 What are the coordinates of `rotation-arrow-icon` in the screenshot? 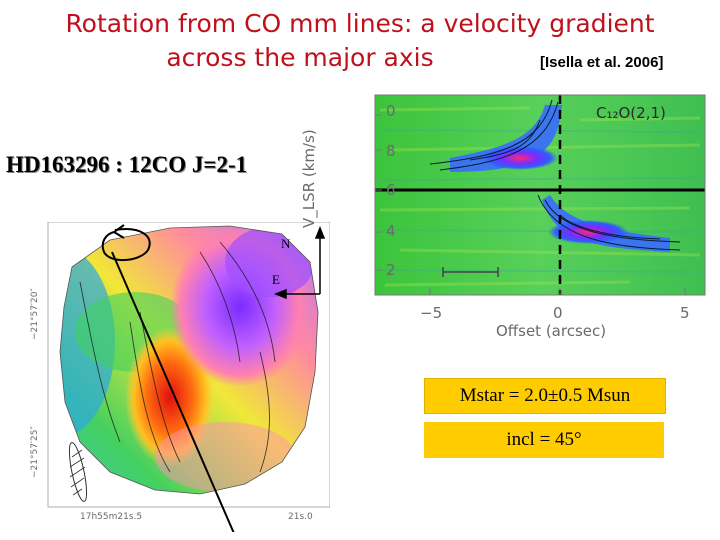 It's located at (126, 242).